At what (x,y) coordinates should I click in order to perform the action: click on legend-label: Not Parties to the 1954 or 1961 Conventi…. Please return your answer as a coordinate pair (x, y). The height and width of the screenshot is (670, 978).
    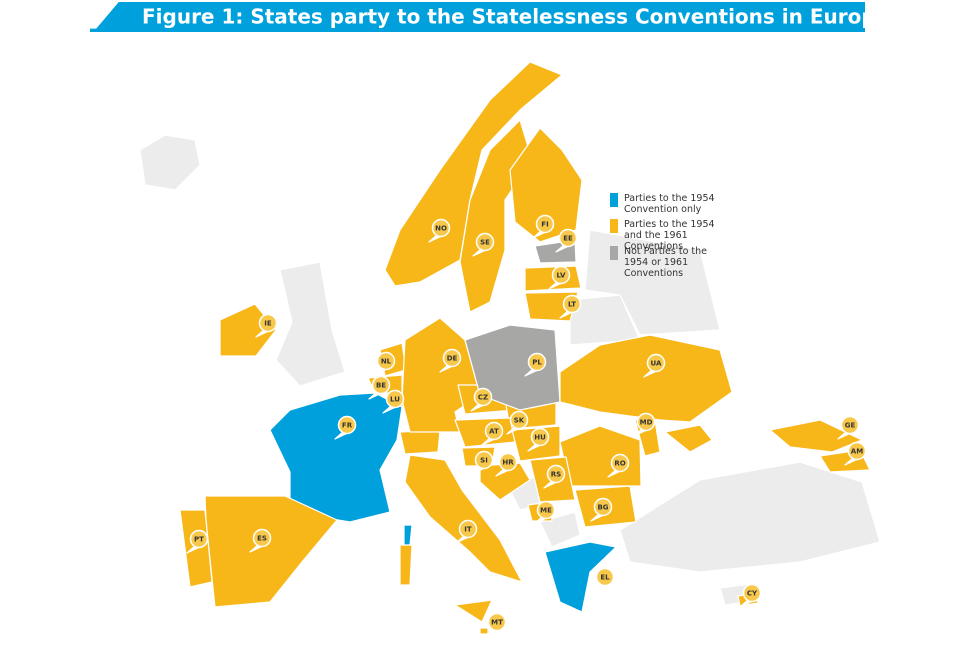
    Looking at the image, I should click on (666, 262).